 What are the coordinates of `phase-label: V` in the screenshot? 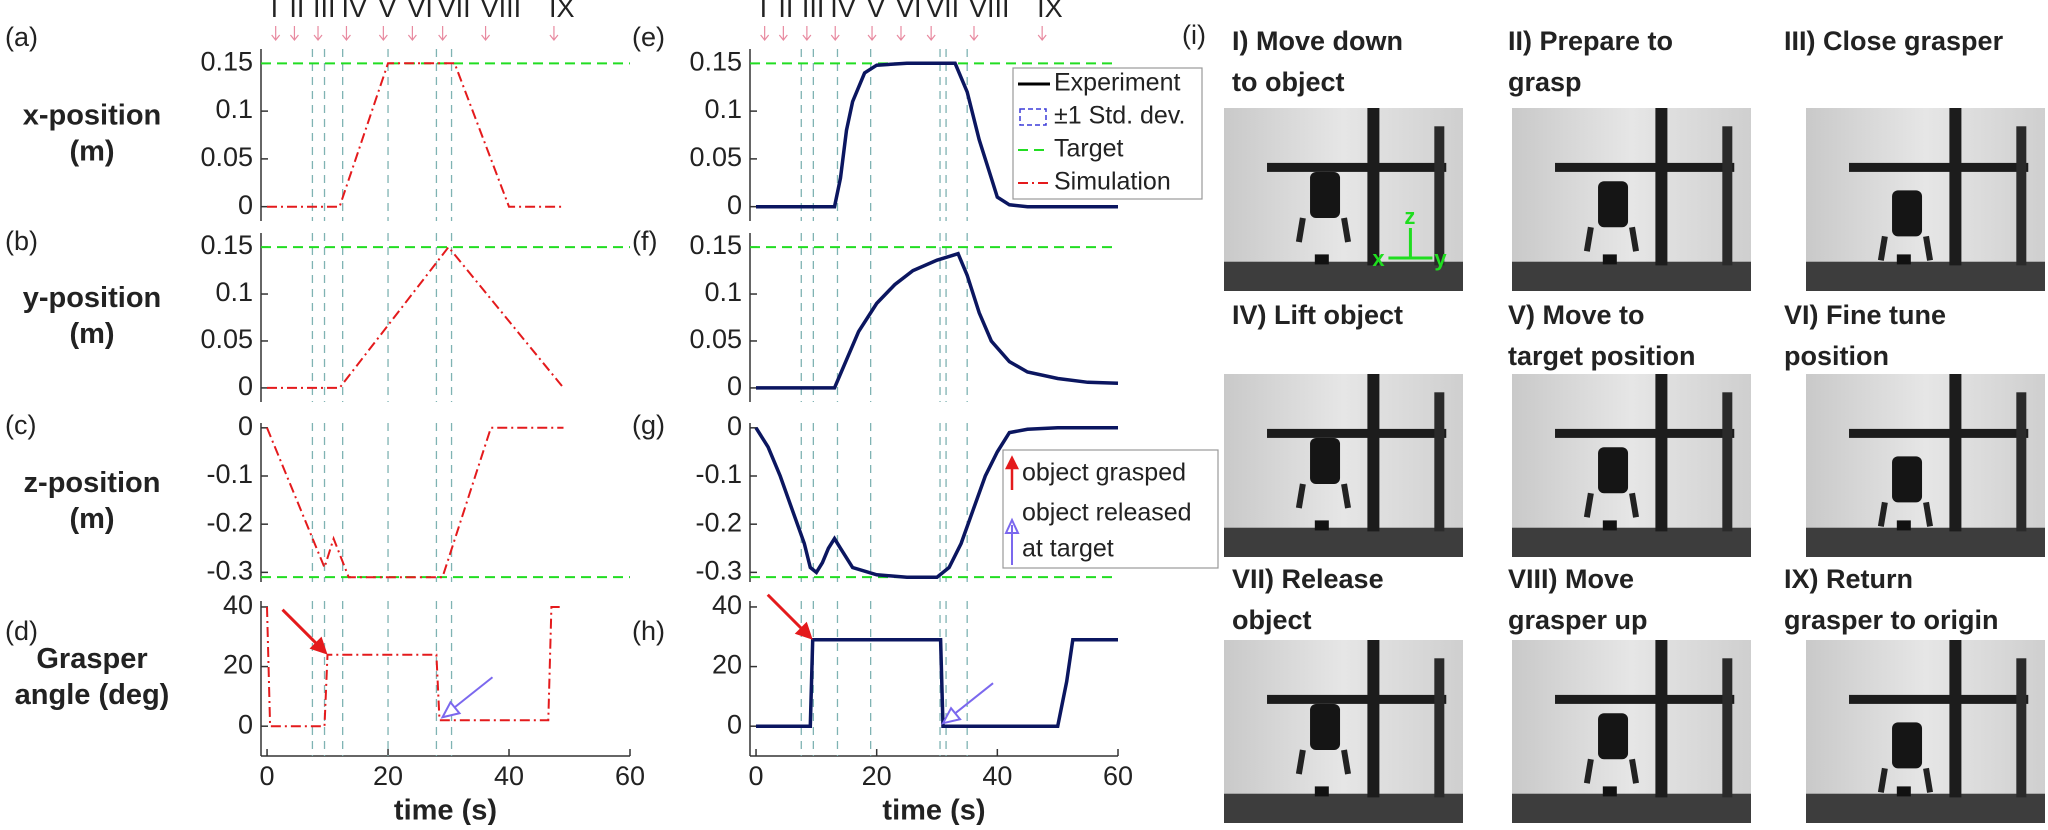 It's located at (387, 11).